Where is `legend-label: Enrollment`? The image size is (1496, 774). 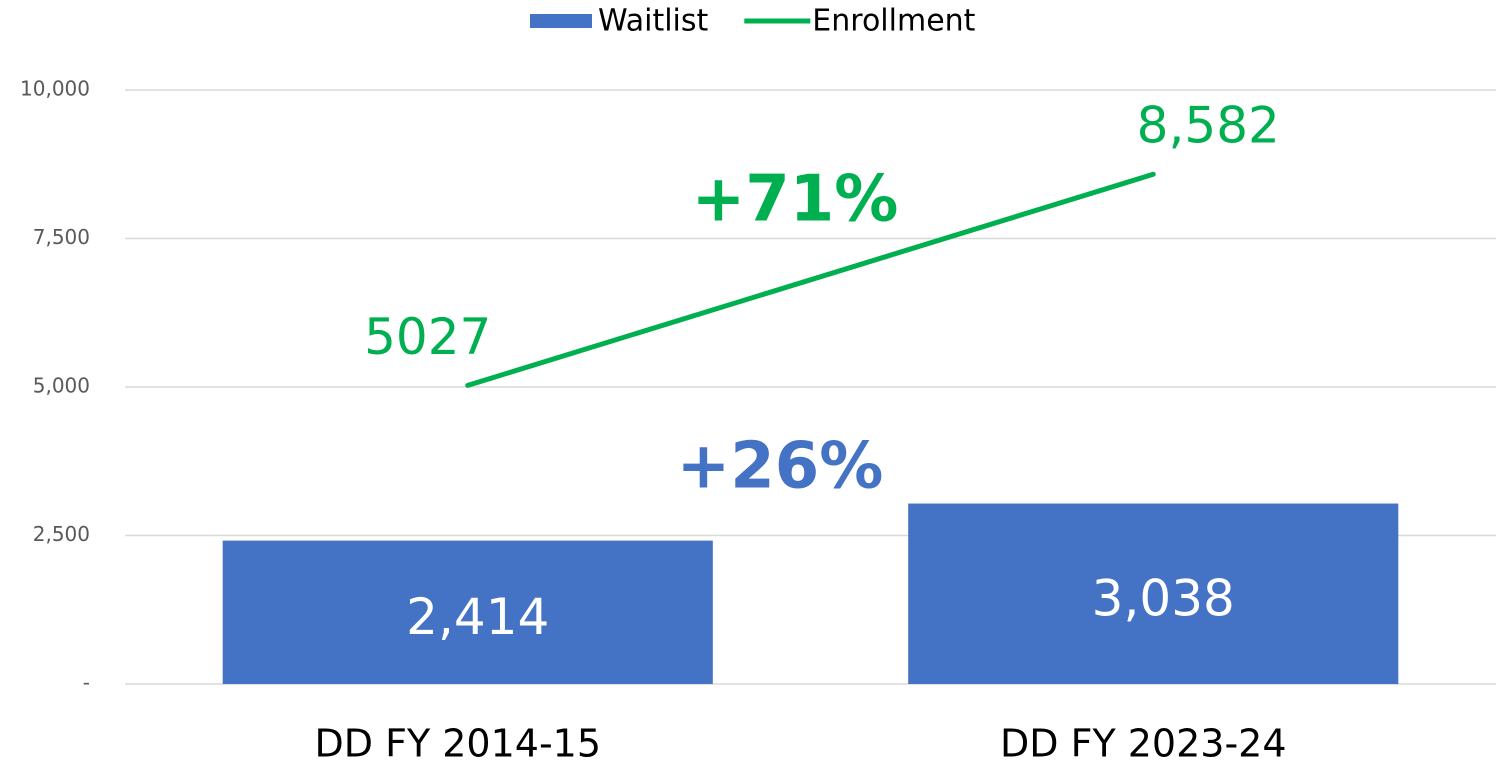
legend-label: Enrollment is located at coordinates (893, 21).